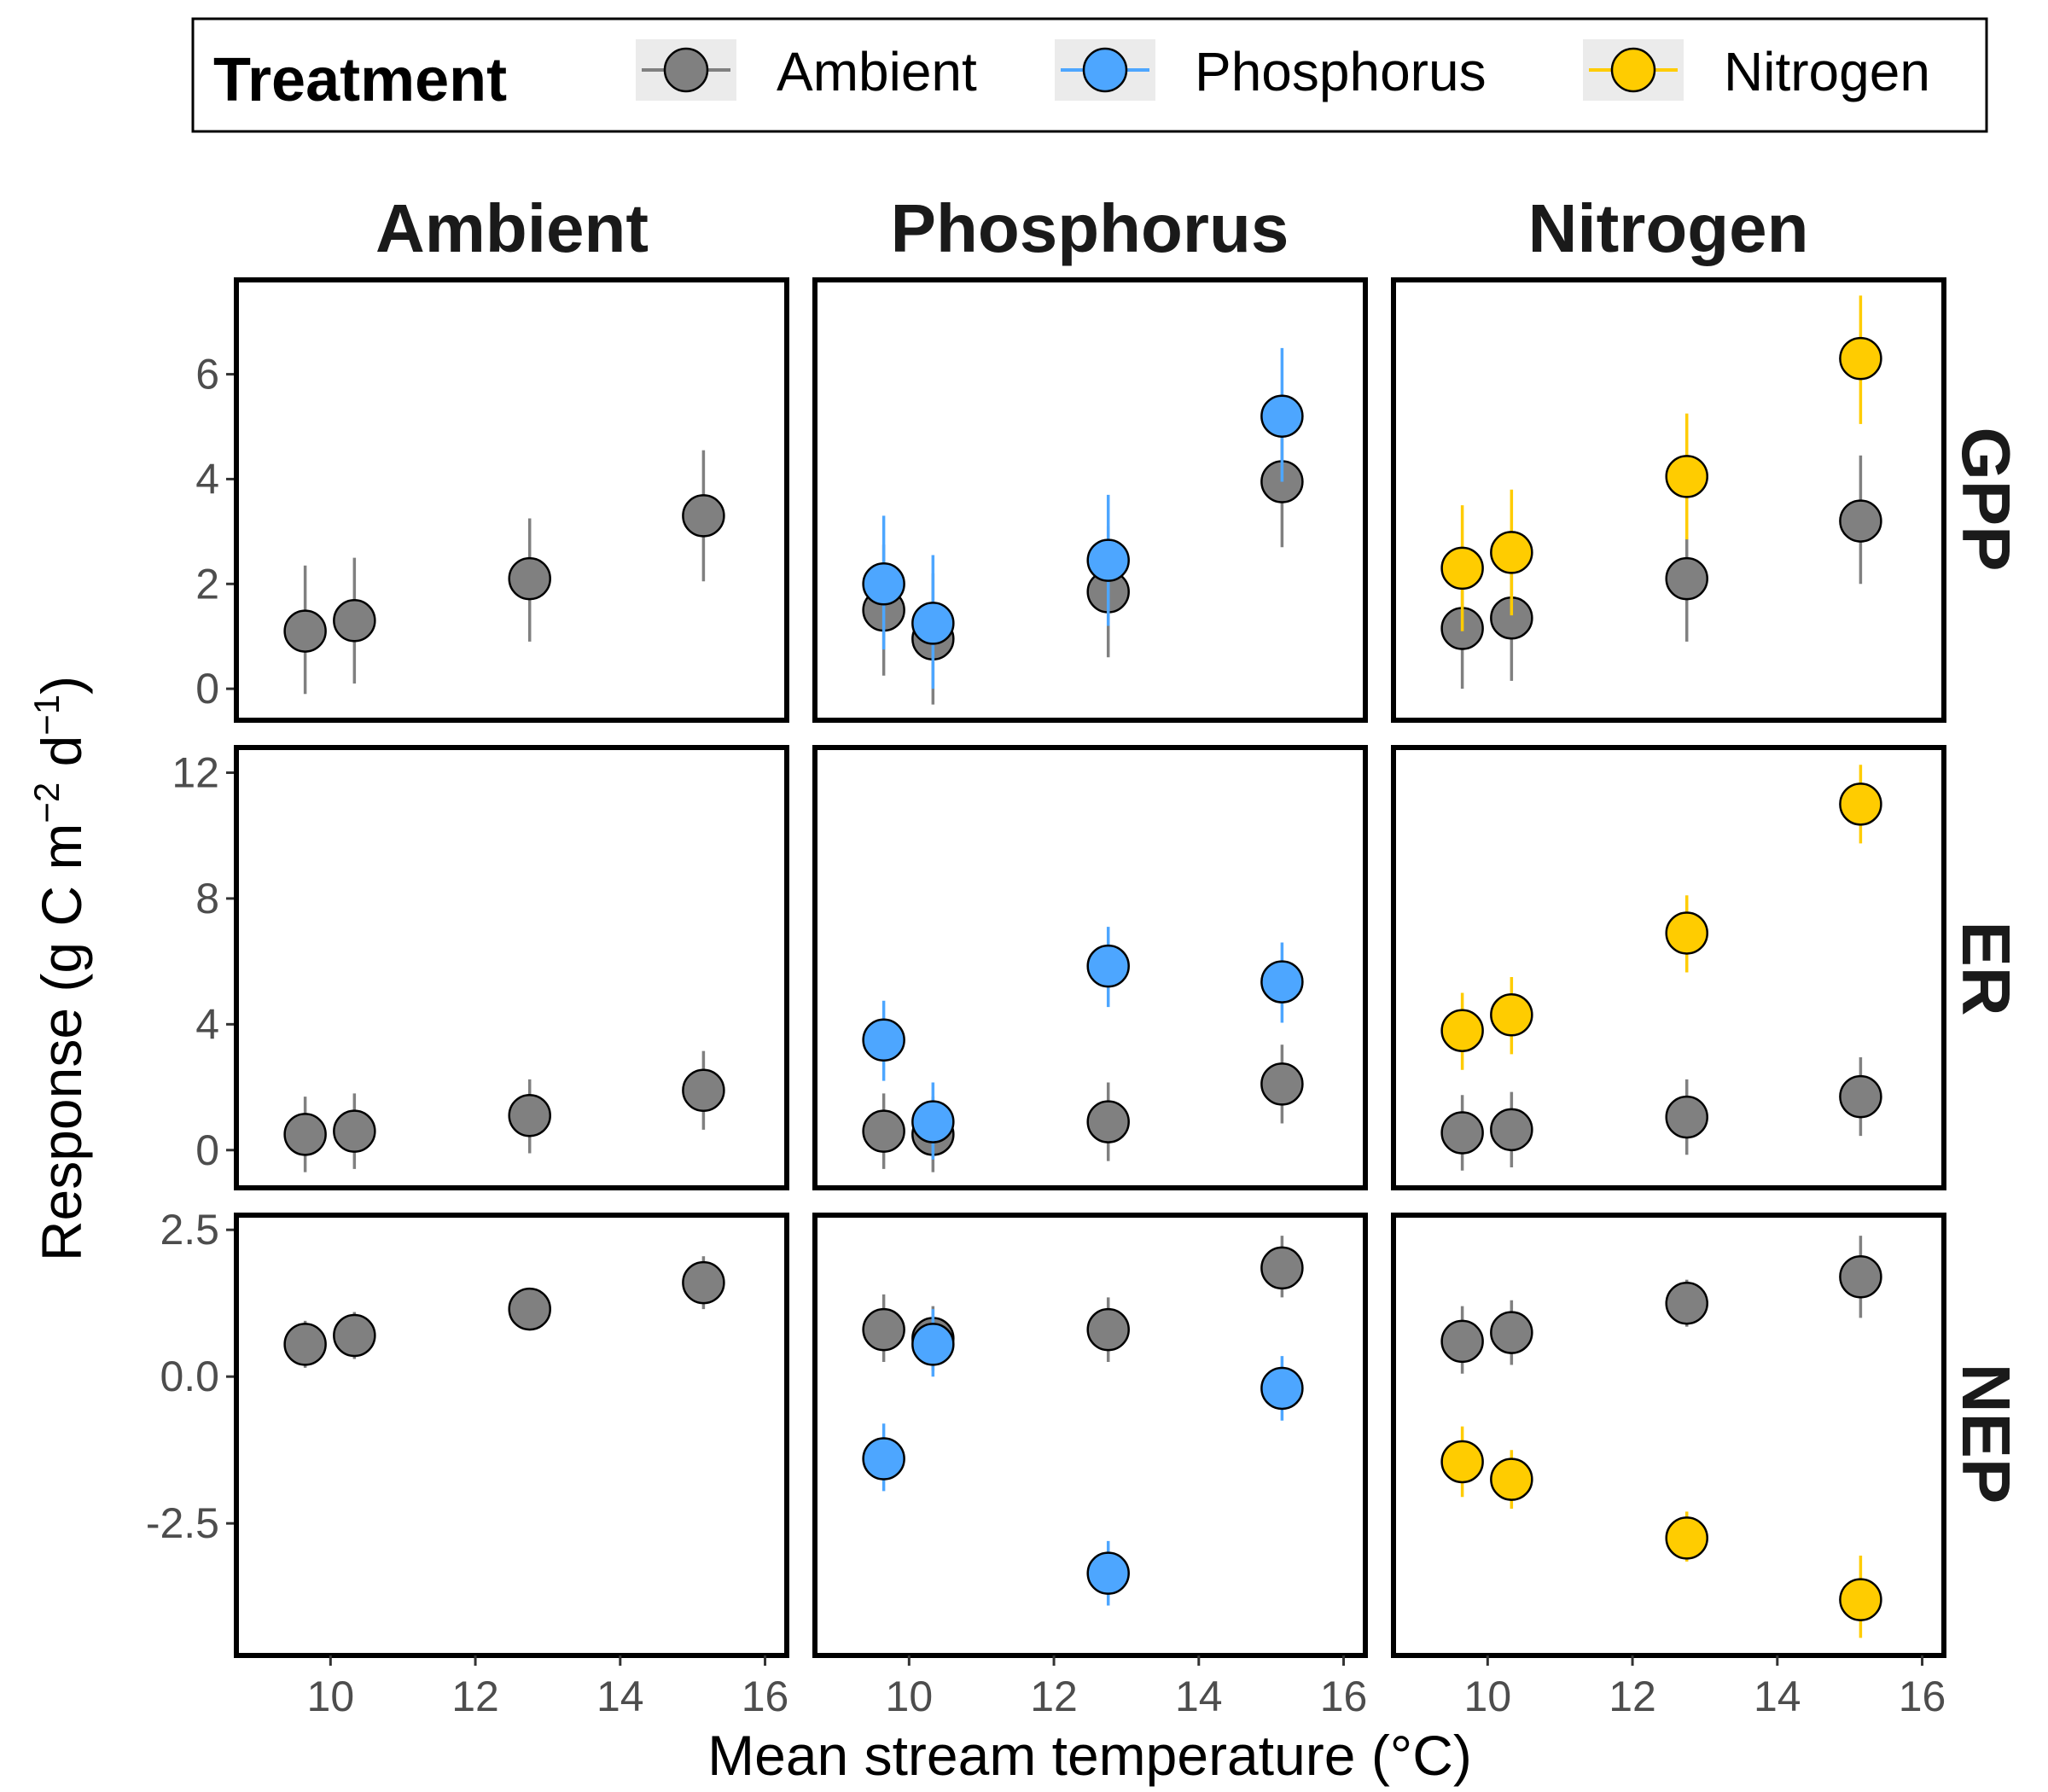 The height and width of the screenshot is (1792, 2048). Describe the element at coordinates (189, 1230) in the screenshot. I see `y-tick-label: 2.5` at that location.